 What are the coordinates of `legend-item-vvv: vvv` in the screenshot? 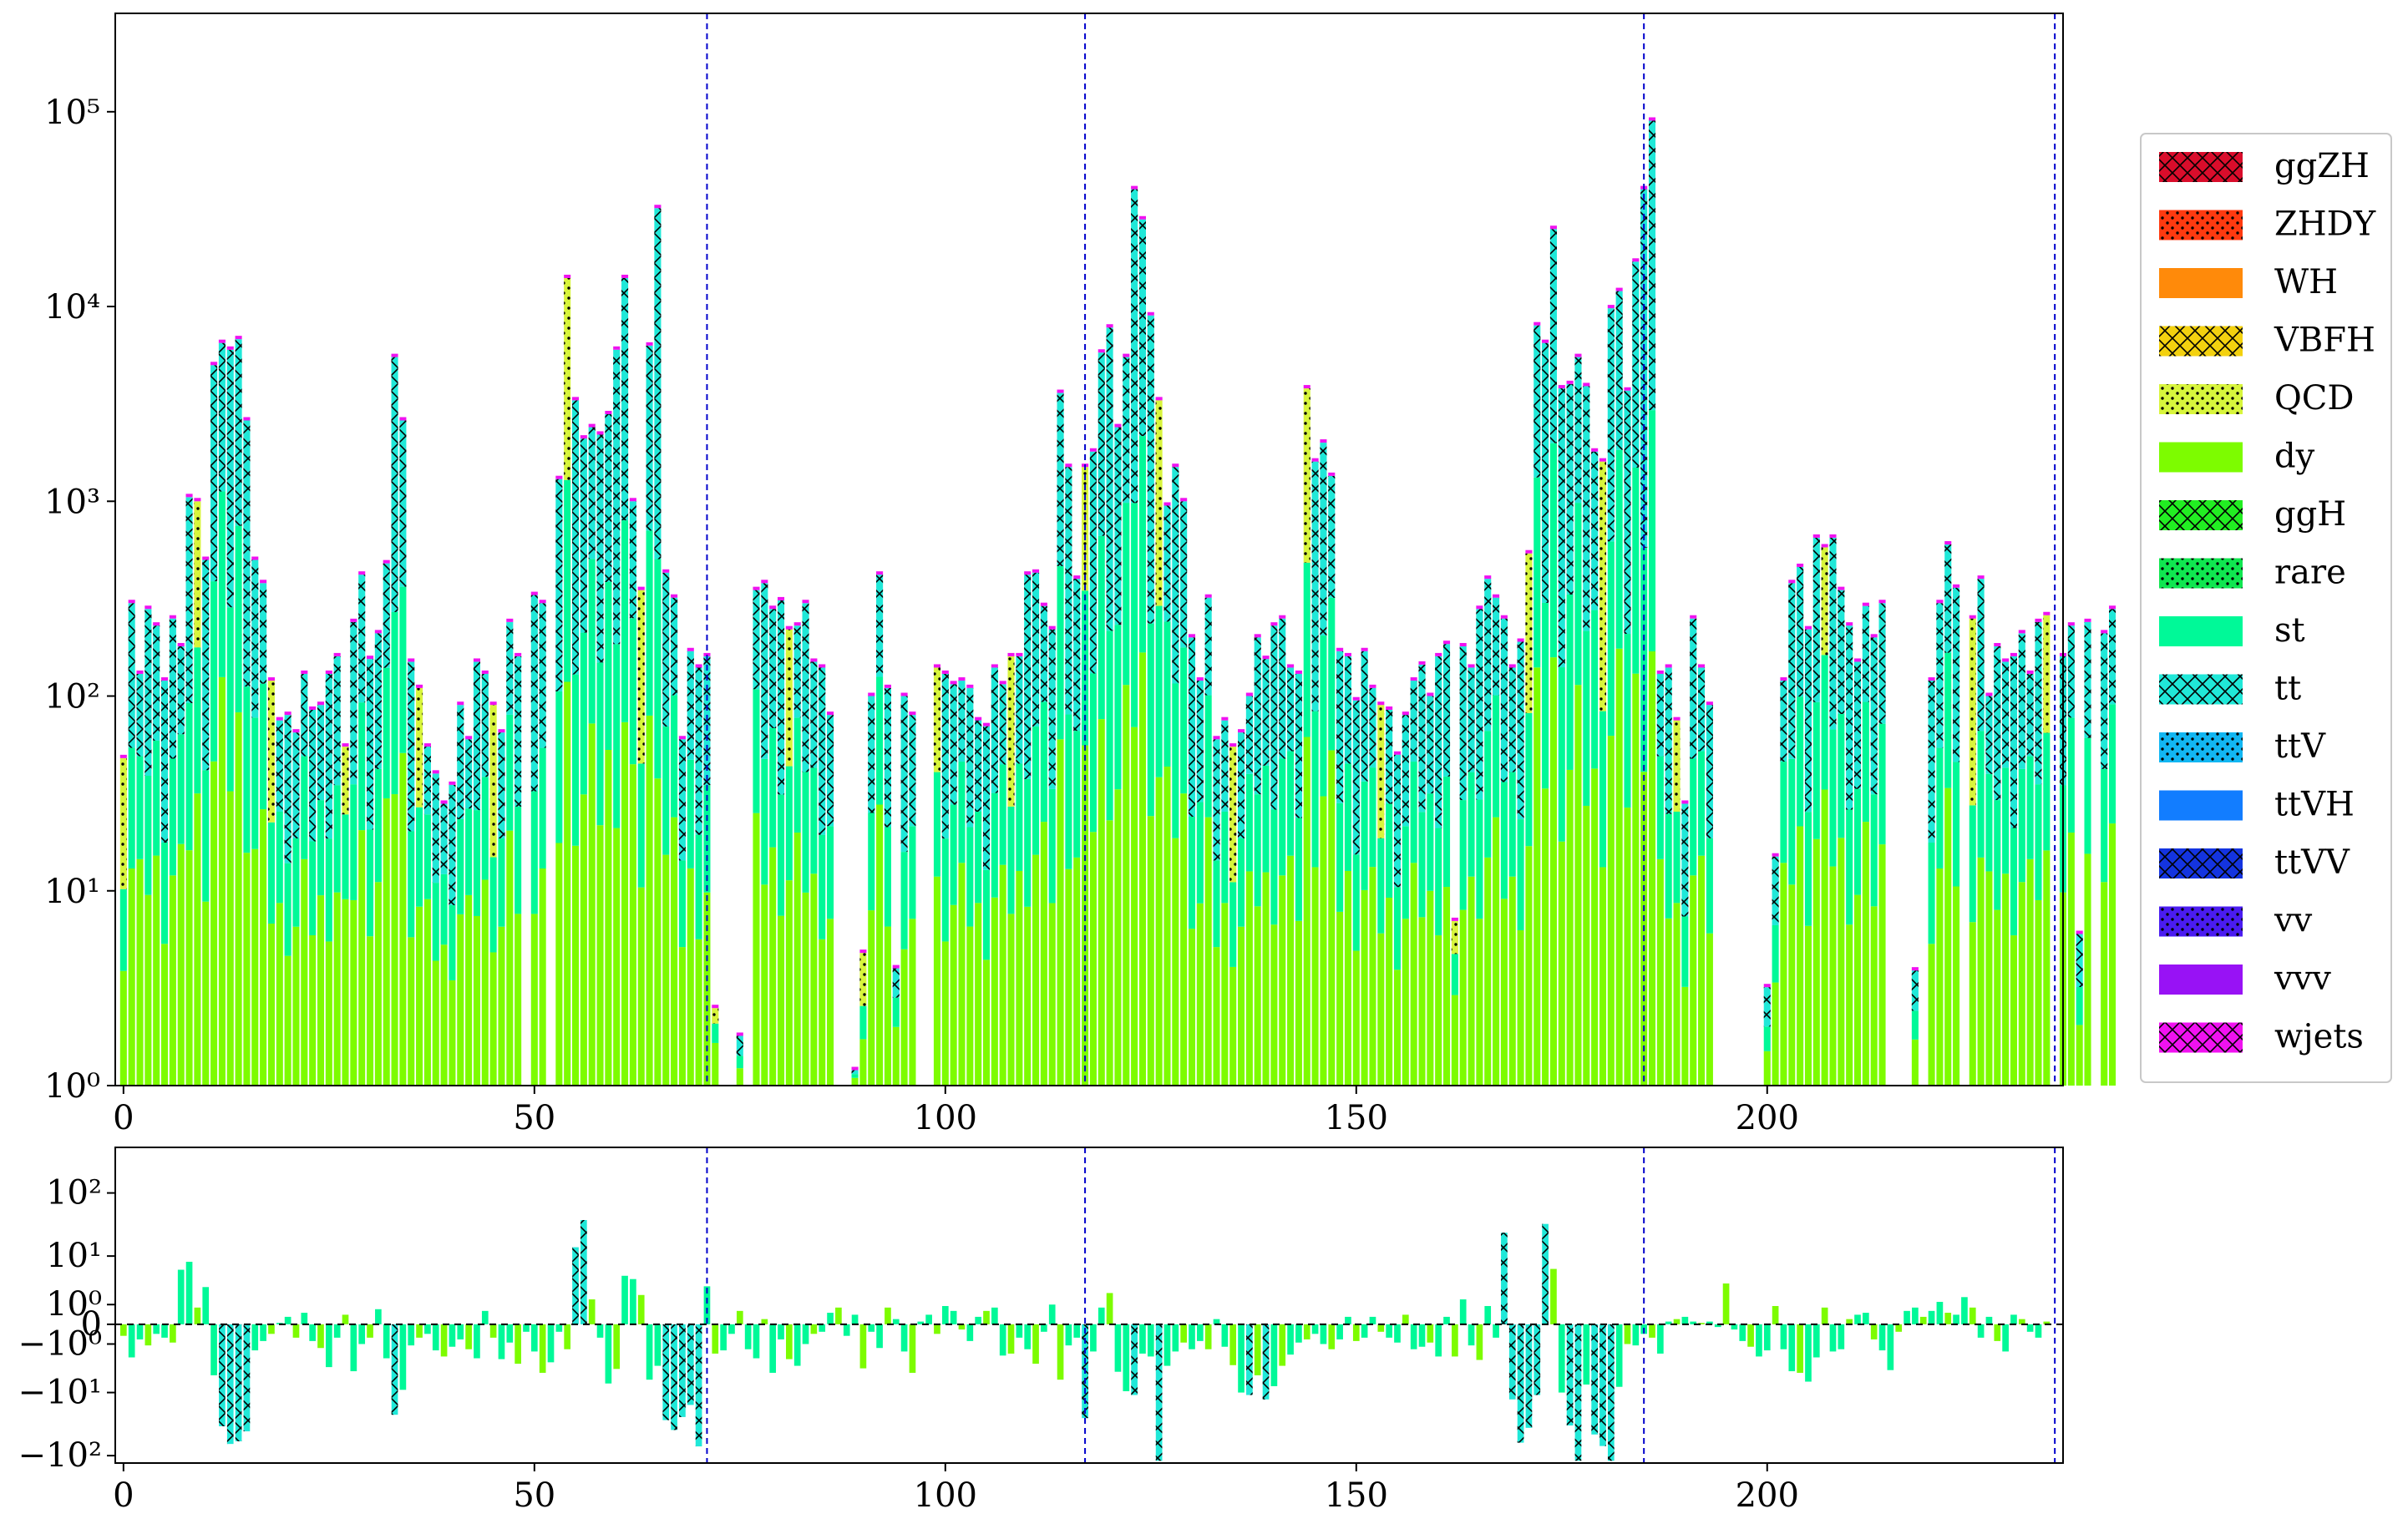 It's located at (2245, 978).